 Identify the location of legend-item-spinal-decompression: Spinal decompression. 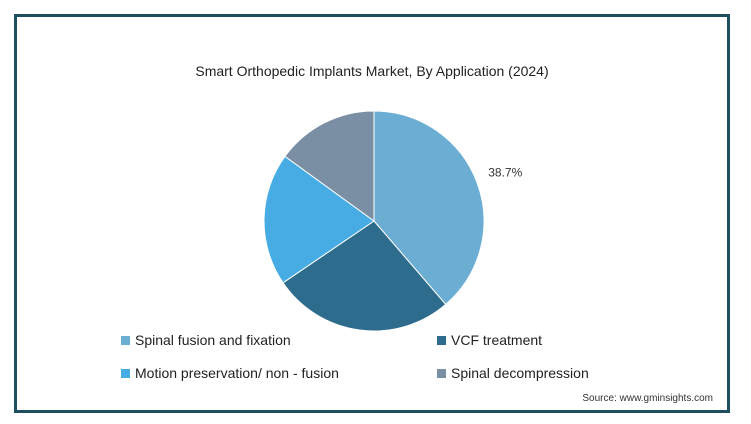
(513, 373).